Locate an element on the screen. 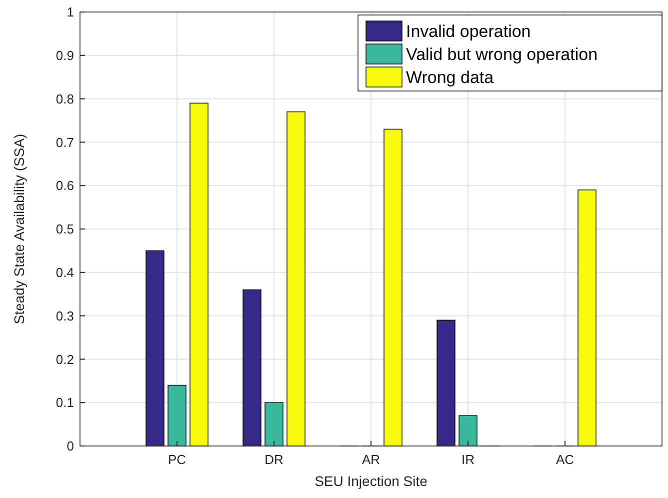 This screenshot has width=668, height=498. x-tick-label: AR is located at coordinates (371, 459).